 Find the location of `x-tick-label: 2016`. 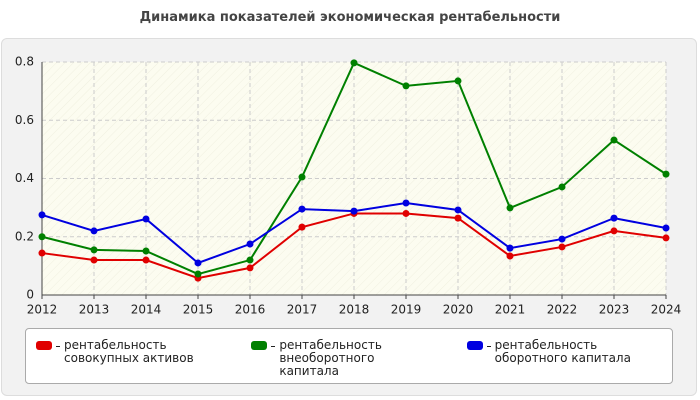

x-tick-label: 2016 is located at coordinates (250, 310).